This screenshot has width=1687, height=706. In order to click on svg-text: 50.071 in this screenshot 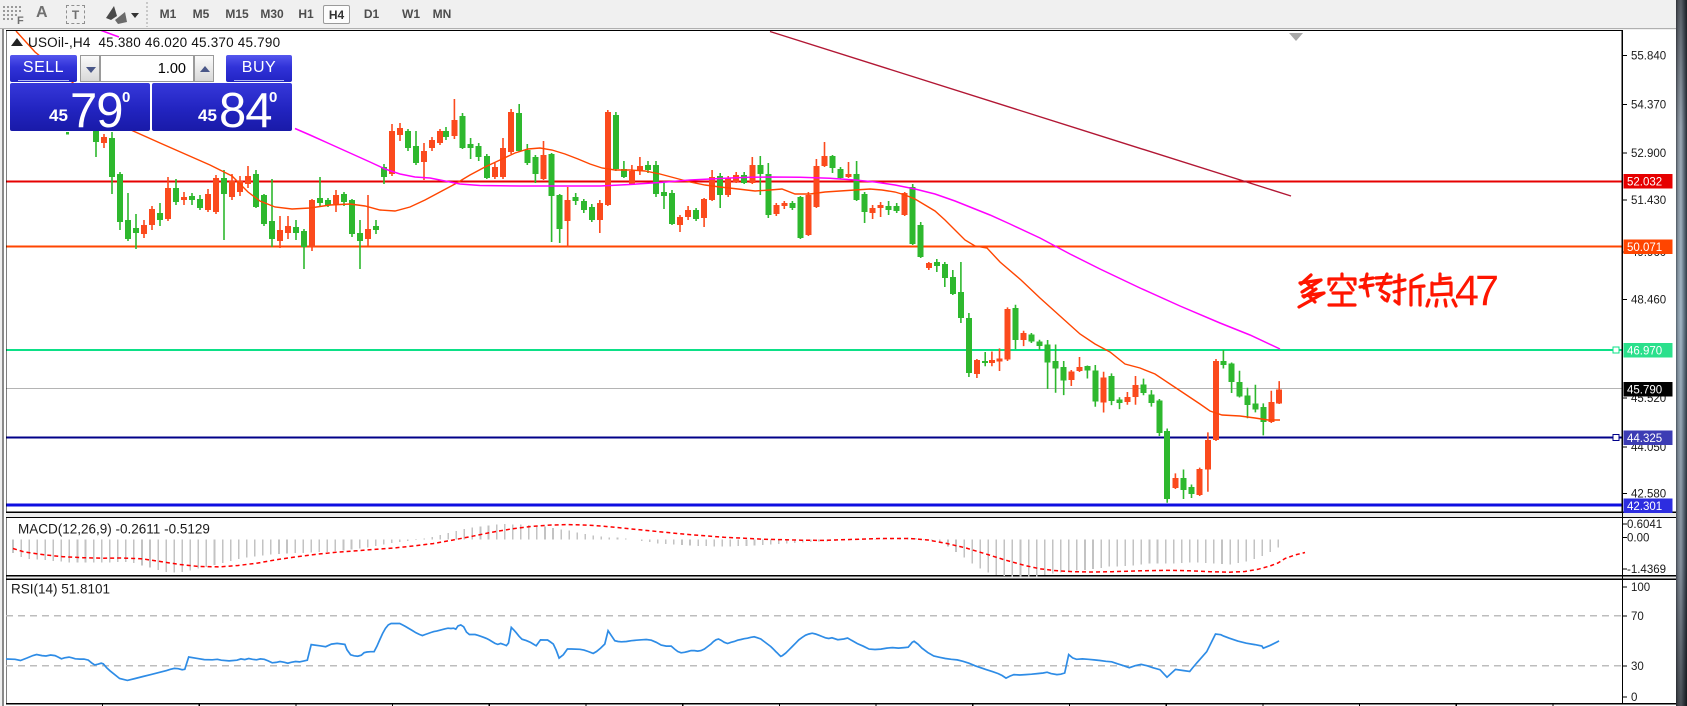, I will do `click(1644, 248)`.